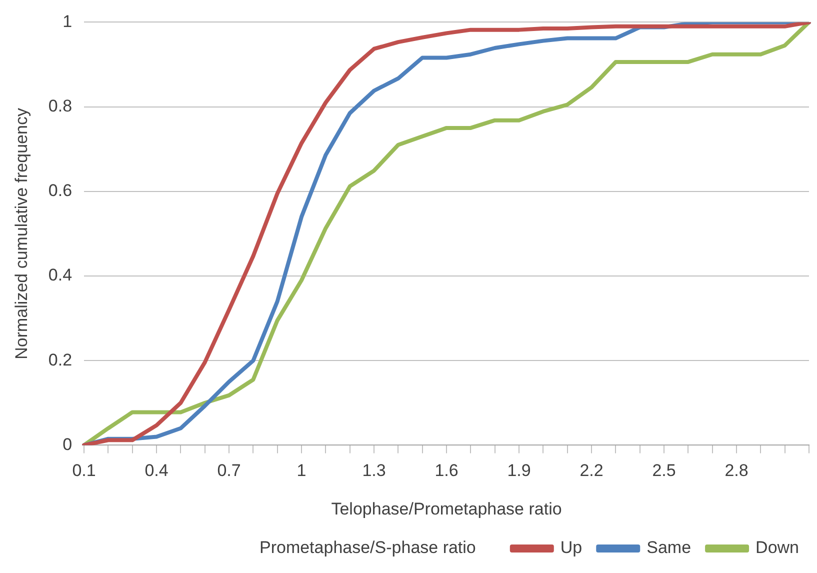 This screenshot has width=817, height=573. I want to click on x-axis-title: Telophase/Prometaphase ratio, so click(446, 508).